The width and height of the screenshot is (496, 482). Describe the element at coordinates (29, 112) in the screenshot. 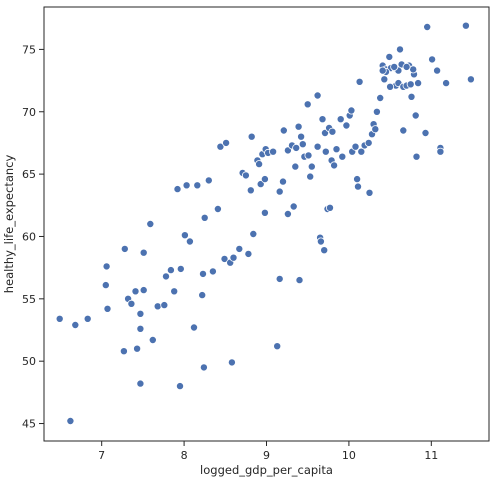

I see `y-tick-label: 70` at that location.